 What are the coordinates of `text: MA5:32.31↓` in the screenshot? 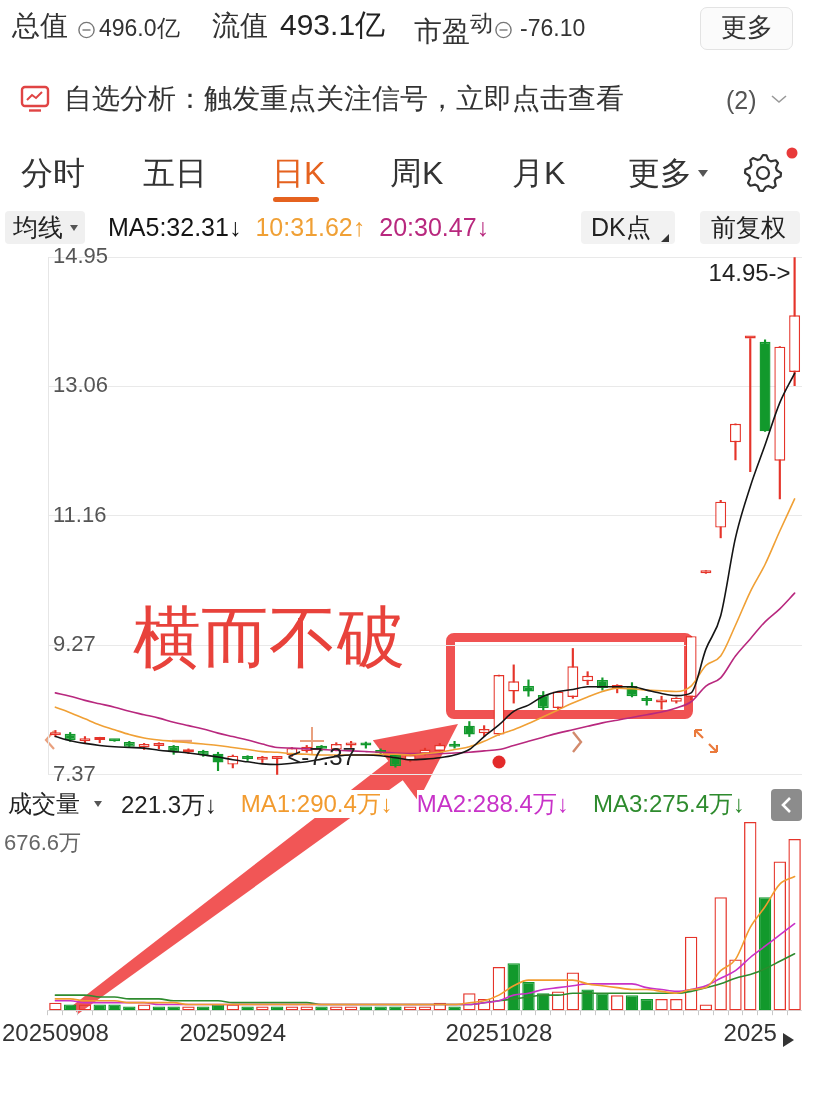 It's located at (175, 227).